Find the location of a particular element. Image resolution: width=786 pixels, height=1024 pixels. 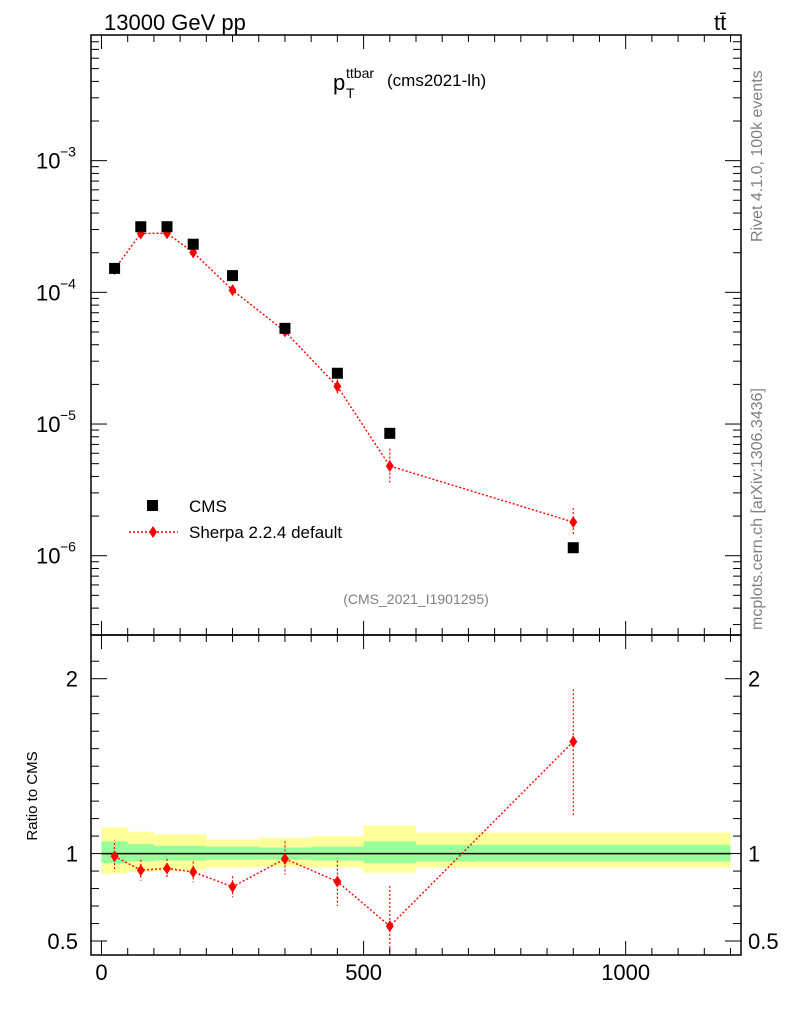

analysis-id: (CMS_2021_I1901295) is located at coordinates (416, 599).